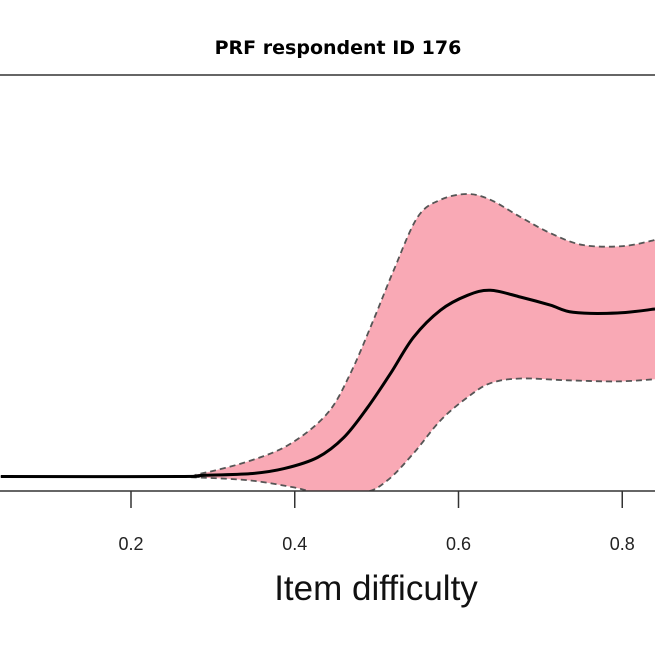 The width and height of the screenshot is (655, 655). I want to click on x-tick-label: 0.2, so click(130, 544).